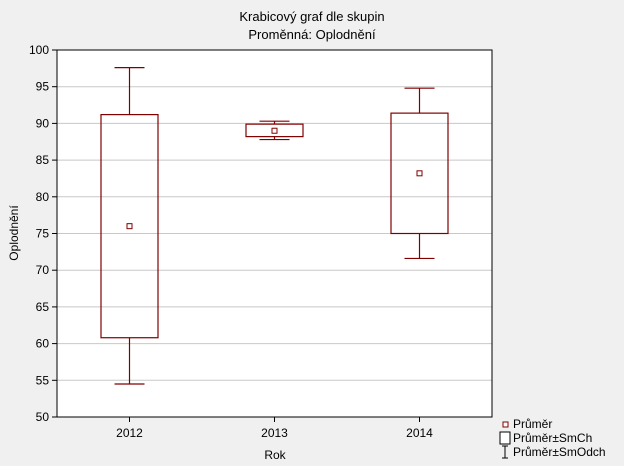 This screenshot has width=624, height=466. What do you see at coordinates (43, 270) in the screenshot?
I see `y-tick-label: 70` at bounding box center [43, 270].